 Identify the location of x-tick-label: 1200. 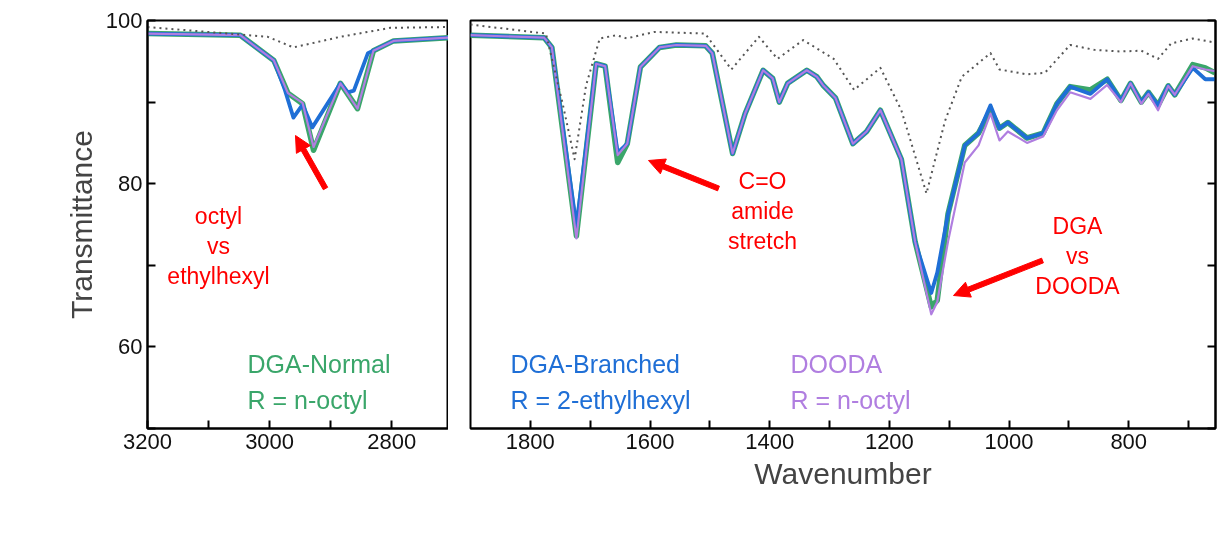
(889, 441).